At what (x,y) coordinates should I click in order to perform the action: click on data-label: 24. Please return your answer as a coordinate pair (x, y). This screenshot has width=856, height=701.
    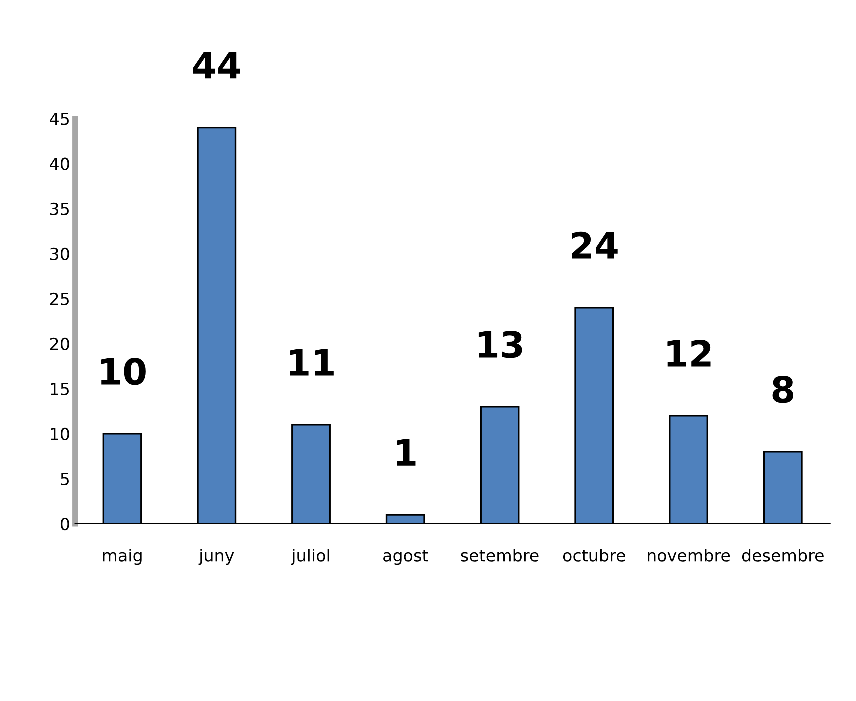
    Looking at the image, I should click on (595, 245).